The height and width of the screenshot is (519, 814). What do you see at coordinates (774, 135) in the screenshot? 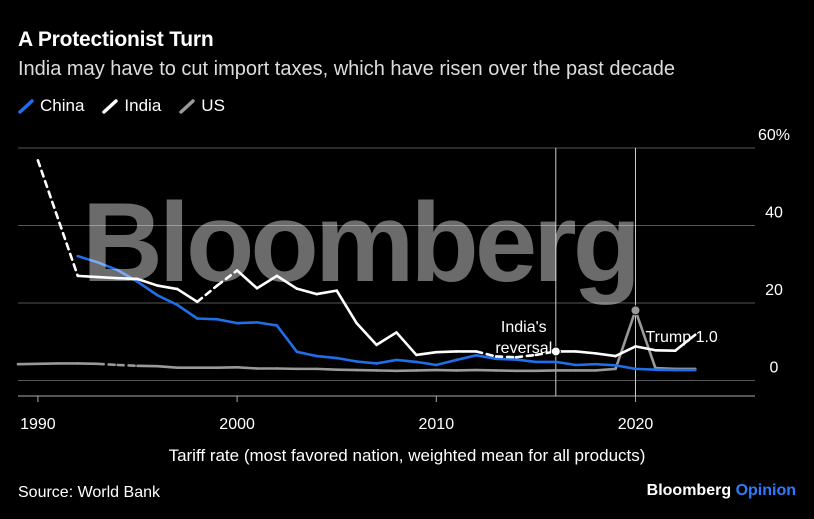
I see `y-tick-label-60: 60%` at bounding box center [774, 135].